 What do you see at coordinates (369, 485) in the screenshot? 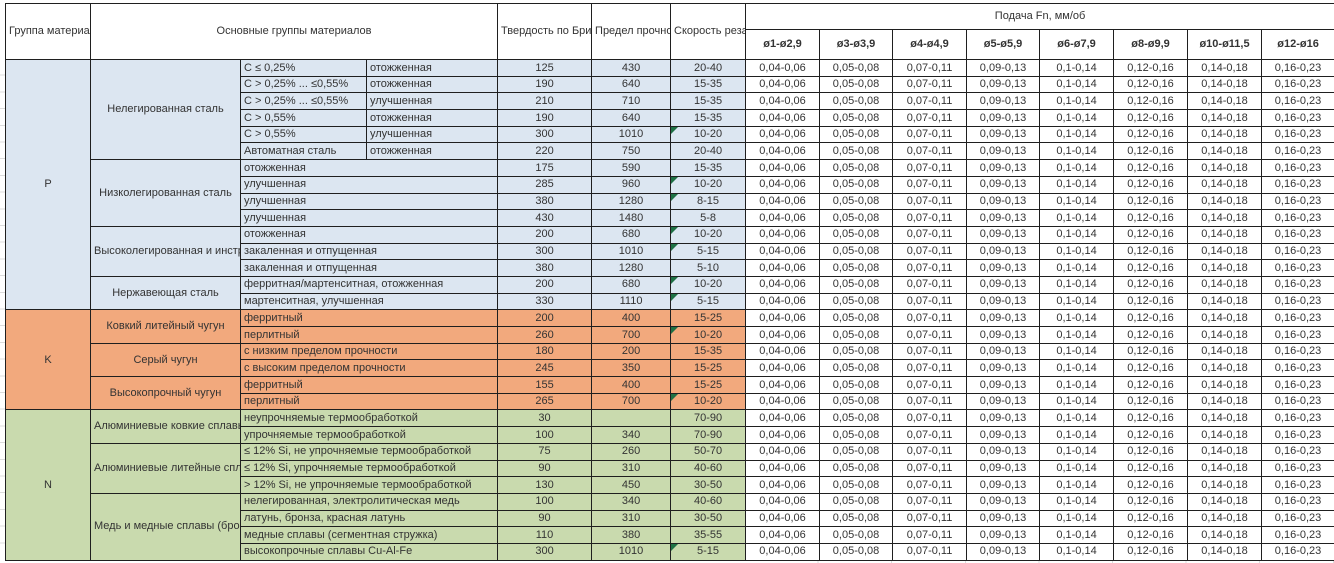
I see `condition-cell: > 12% Si, не упрочняемые термообработкой` at bounding box center [369, 485].